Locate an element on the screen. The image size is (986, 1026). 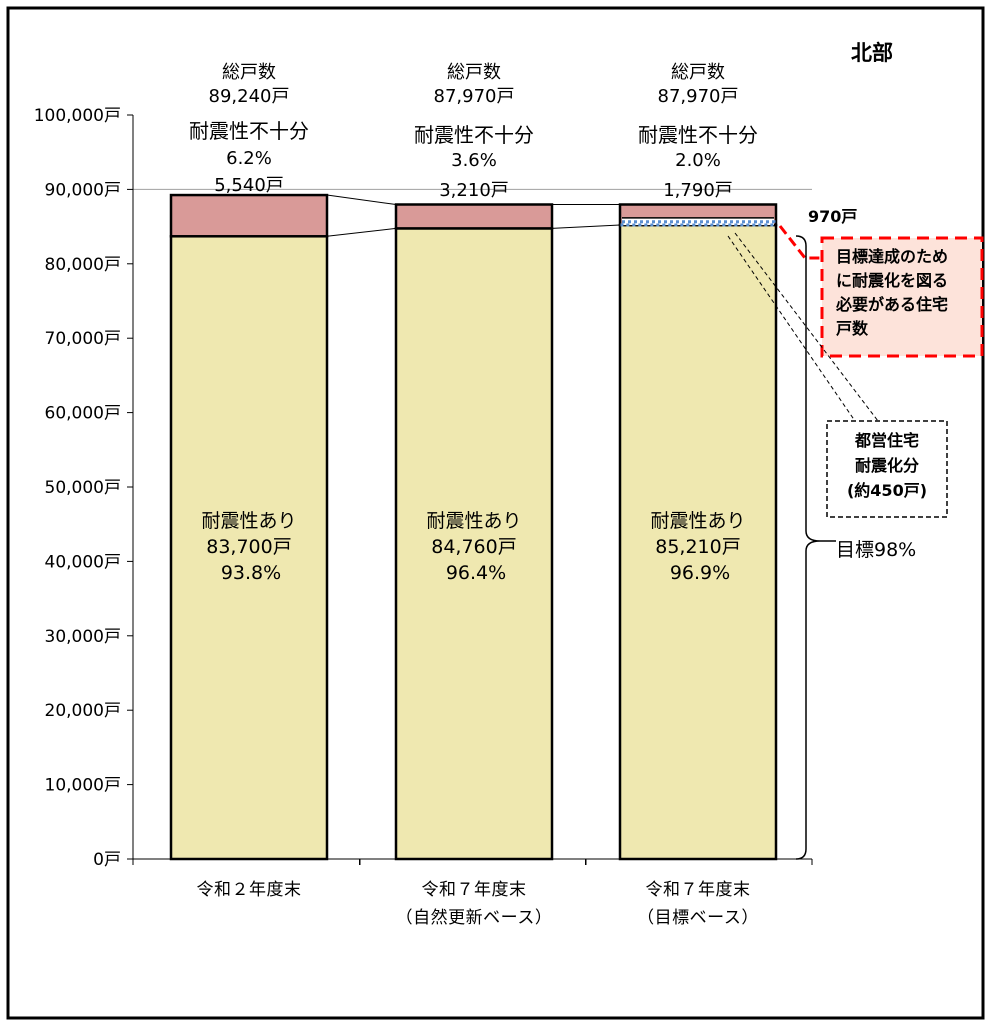
required-value-label: 970戸 is located at coordinates (832, 216).